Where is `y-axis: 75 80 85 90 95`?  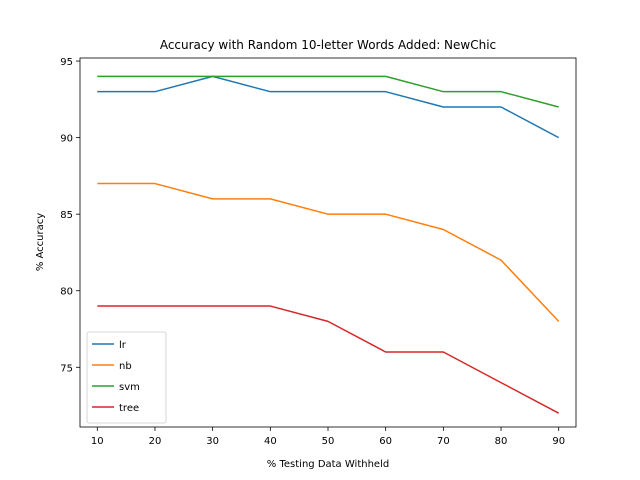
y-axis: 75 80 85 90 95 is located at coordinates (70, 215).